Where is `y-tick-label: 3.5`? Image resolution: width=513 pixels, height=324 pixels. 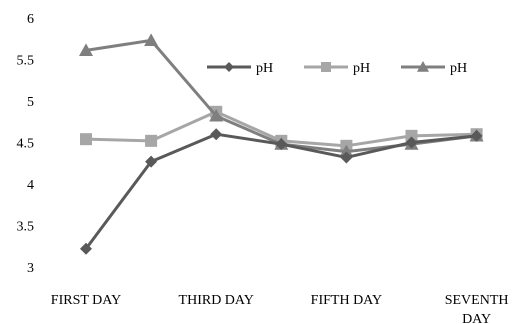 y-tick-label: 3.5 is located at coordinates (26, 227).